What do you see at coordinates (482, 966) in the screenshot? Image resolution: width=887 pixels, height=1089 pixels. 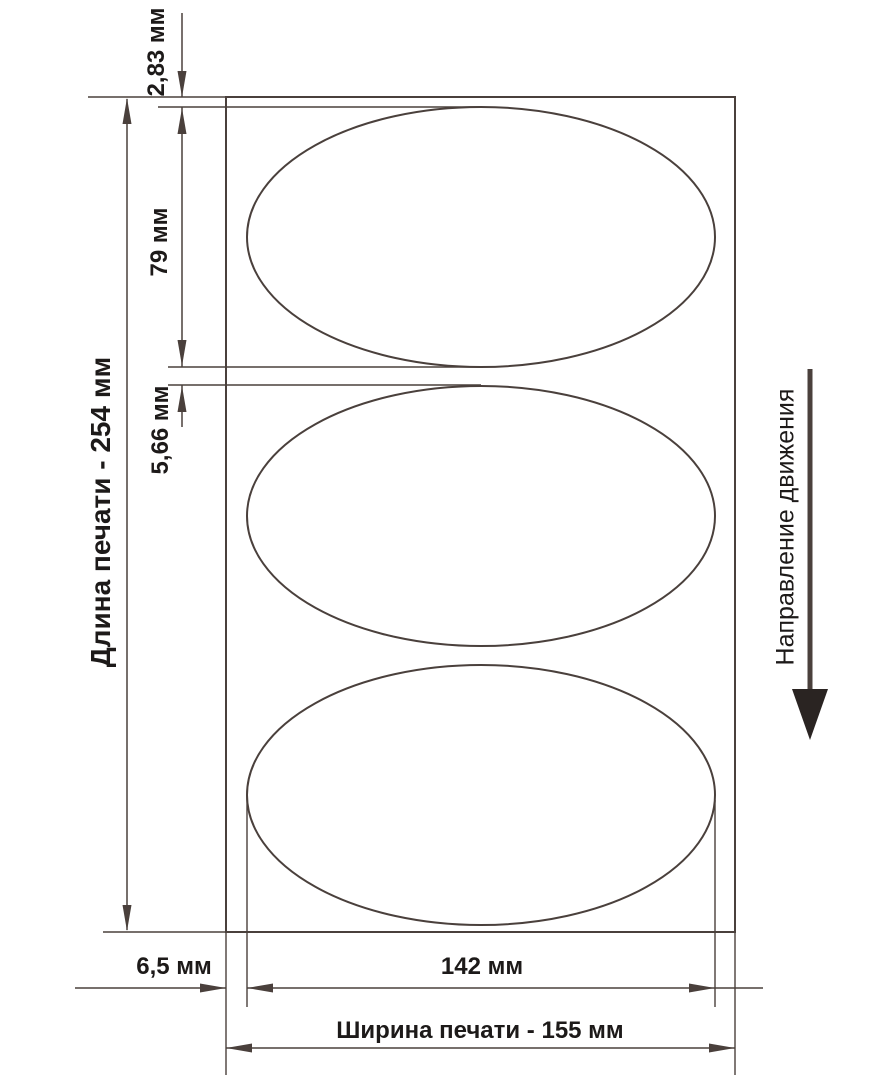 I see `dim-label-width: 142 мм` at bounding box center [482, 966].